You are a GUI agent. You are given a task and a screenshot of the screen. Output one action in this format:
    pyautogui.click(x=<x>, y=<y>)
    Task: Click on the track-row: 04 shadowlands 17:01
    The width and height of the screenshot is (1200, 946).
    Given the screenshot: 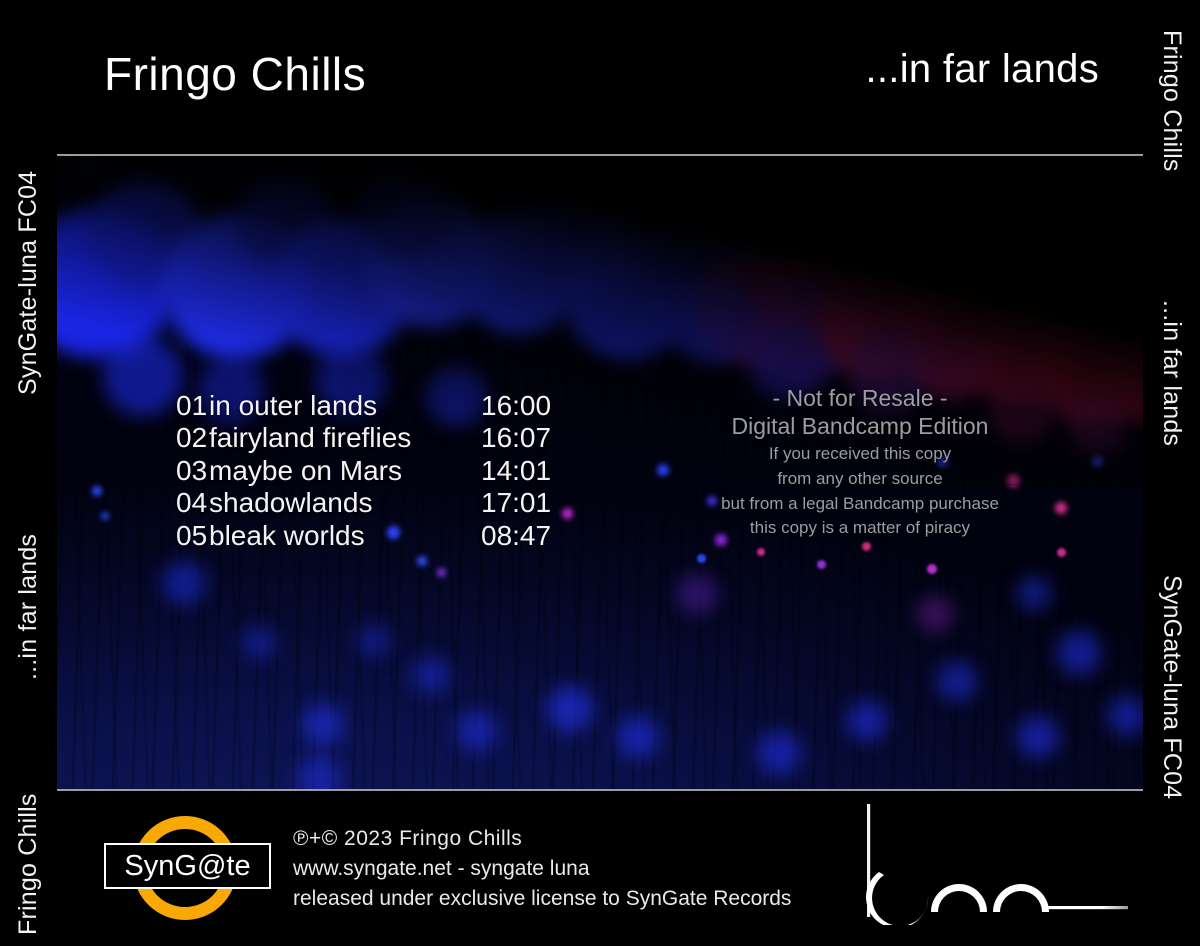 What is the action you would take?
    pyautogui.click(x=363, y=503)
    